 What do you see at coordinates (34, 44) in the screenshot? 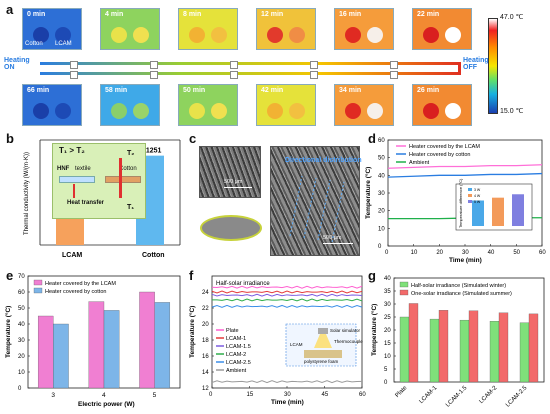
I see `cotton-label: Cotton` at bounding box center [34, 44].